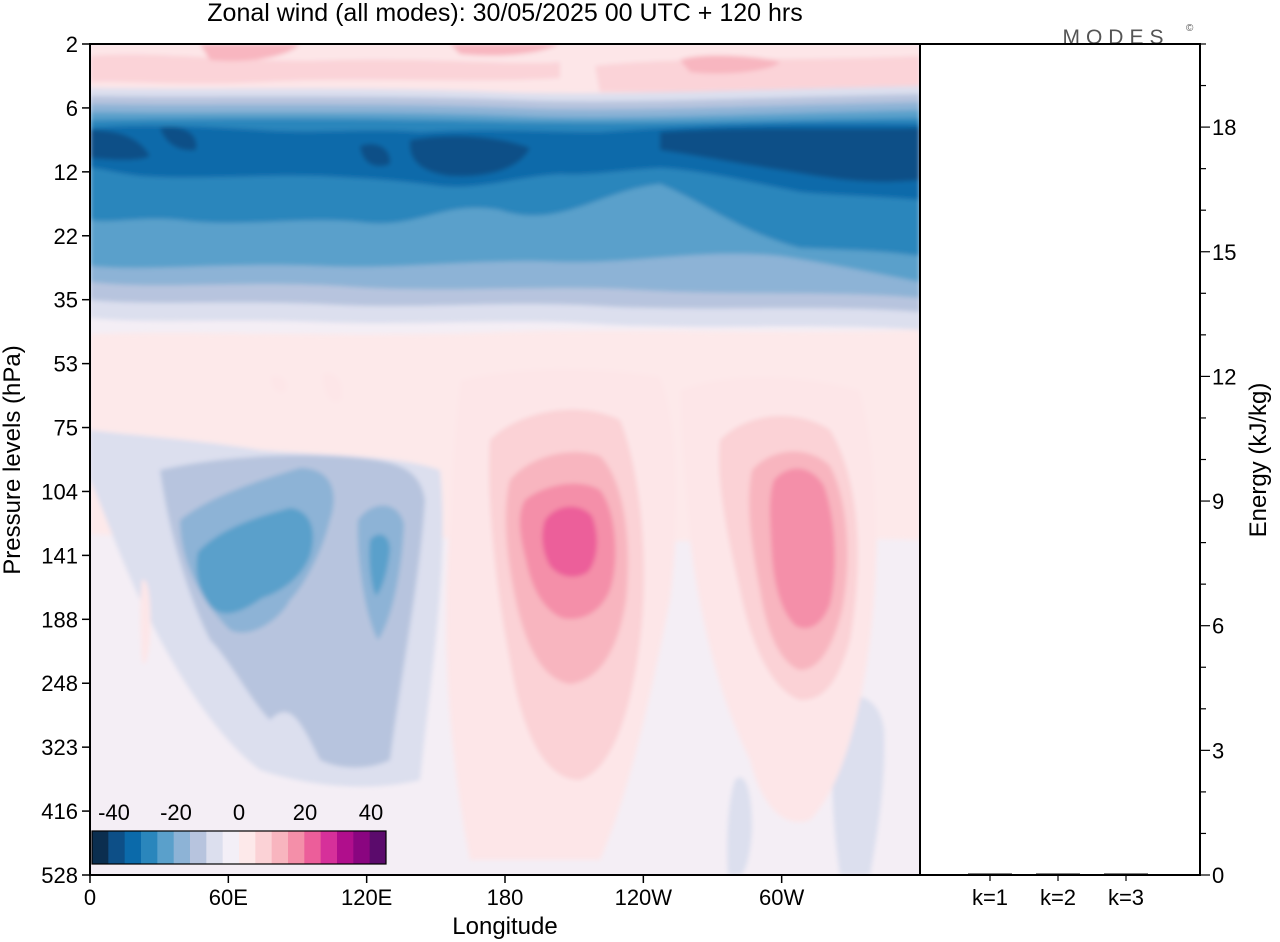 The width and height of the screenshot is (1280, 942). Describe the element at coordinates (1218, 626) in the screenshot. I see `energy-tick-label: 6` at that location.